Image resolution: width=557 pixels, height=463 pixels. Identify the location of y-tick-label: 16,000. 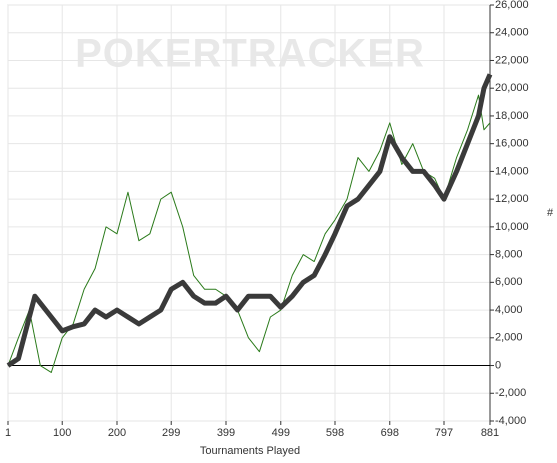
(512, 144).